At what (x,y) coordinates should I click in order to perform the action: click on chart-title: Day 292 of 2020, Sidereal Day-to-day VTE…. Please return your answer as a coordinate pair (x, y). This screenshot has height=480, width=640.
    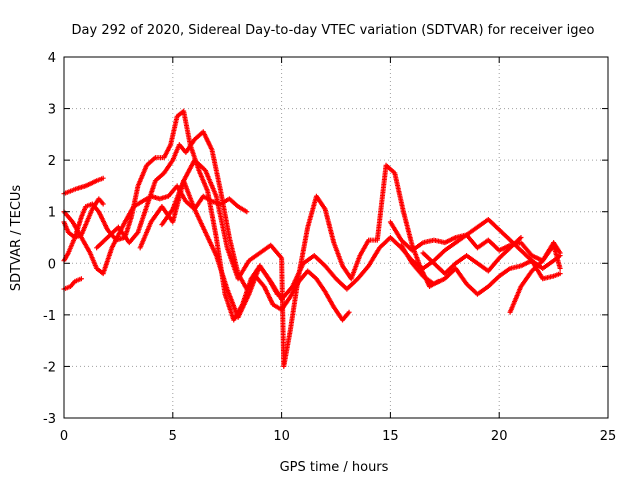
    Looking at the image, I should click on (333, 30).